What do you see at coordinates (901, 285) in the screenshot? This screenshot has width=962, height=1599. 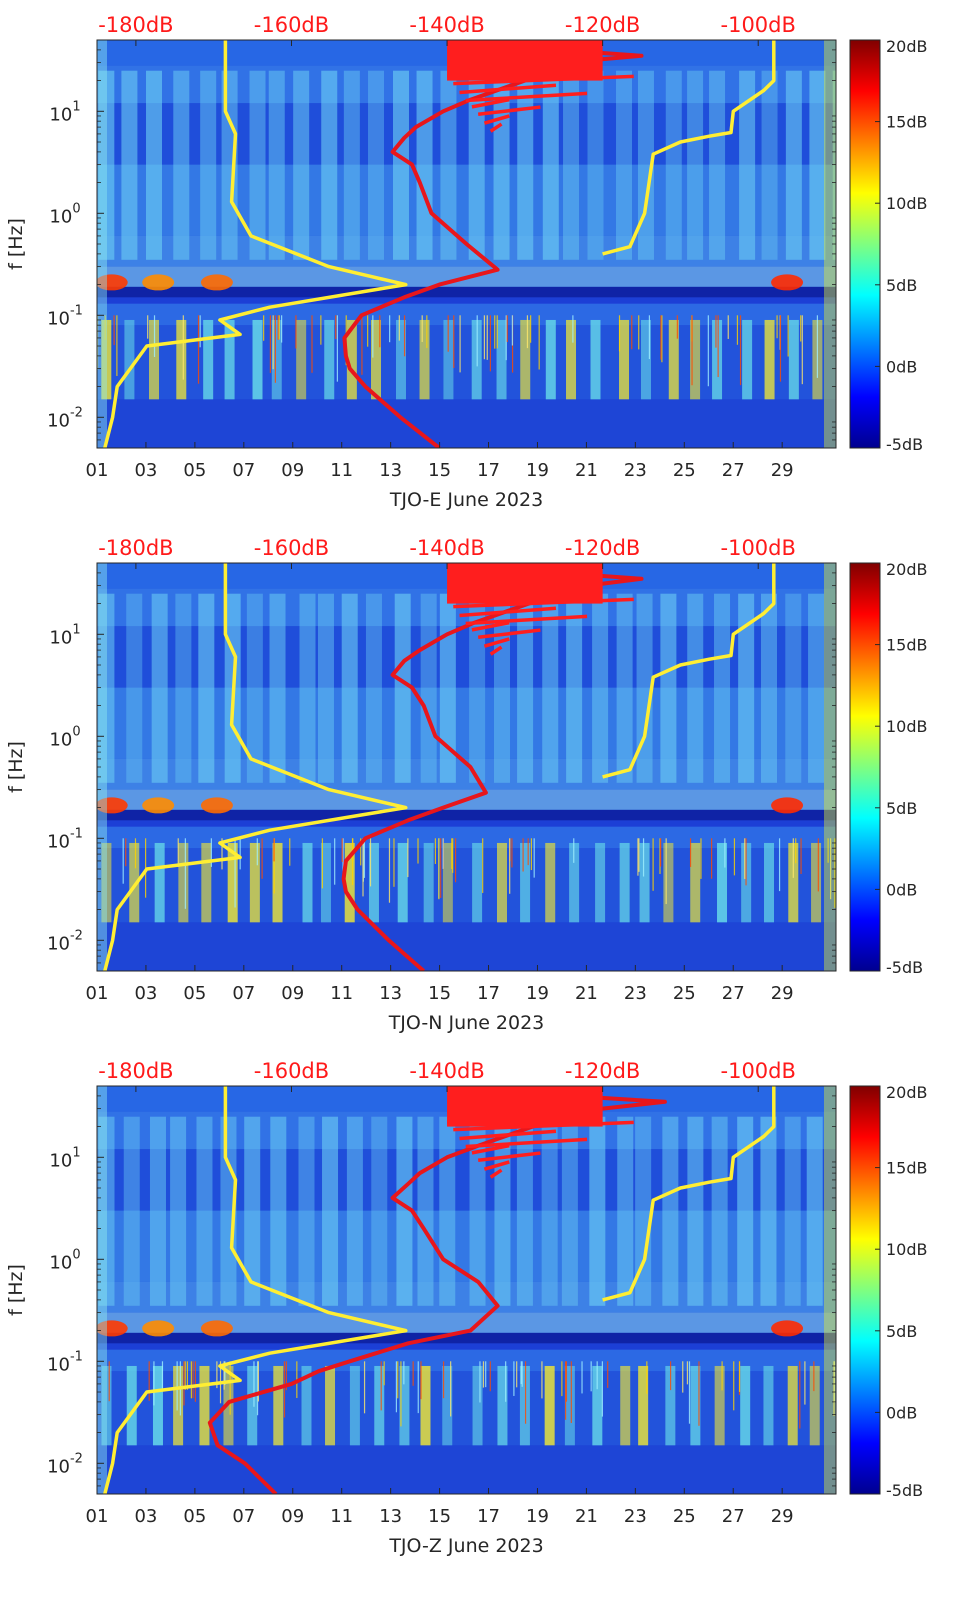 I see `colorbar-label: 5dB` at bounding box center [901, 285].